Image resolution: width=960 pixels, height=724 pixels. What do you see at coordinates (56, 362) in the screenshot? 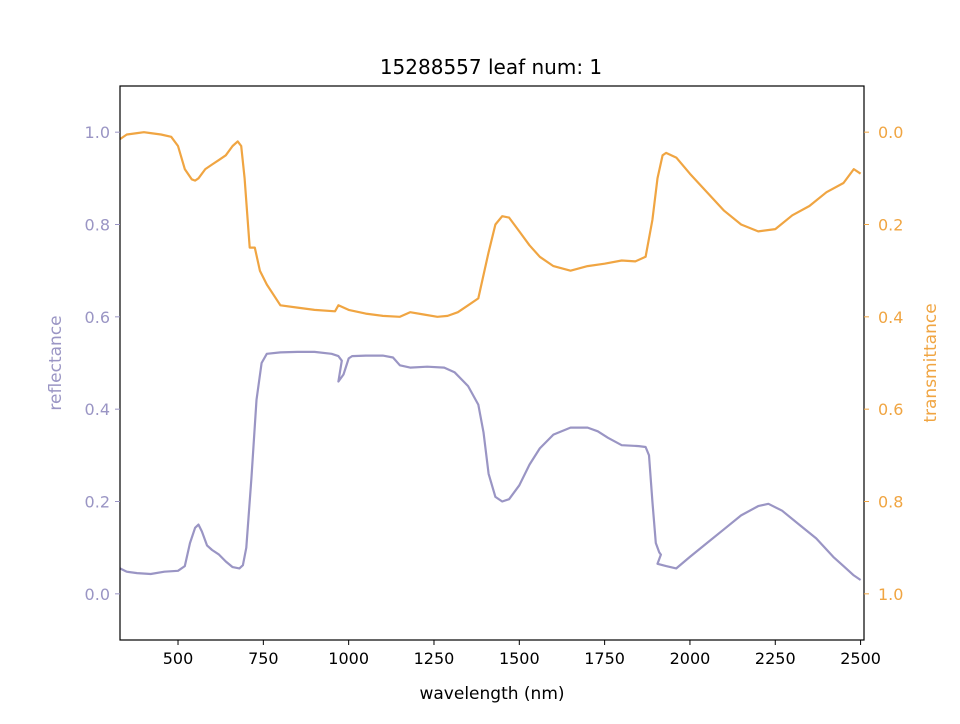
I see `left-axis-label: reflectance` at bounding box center [56, 362].